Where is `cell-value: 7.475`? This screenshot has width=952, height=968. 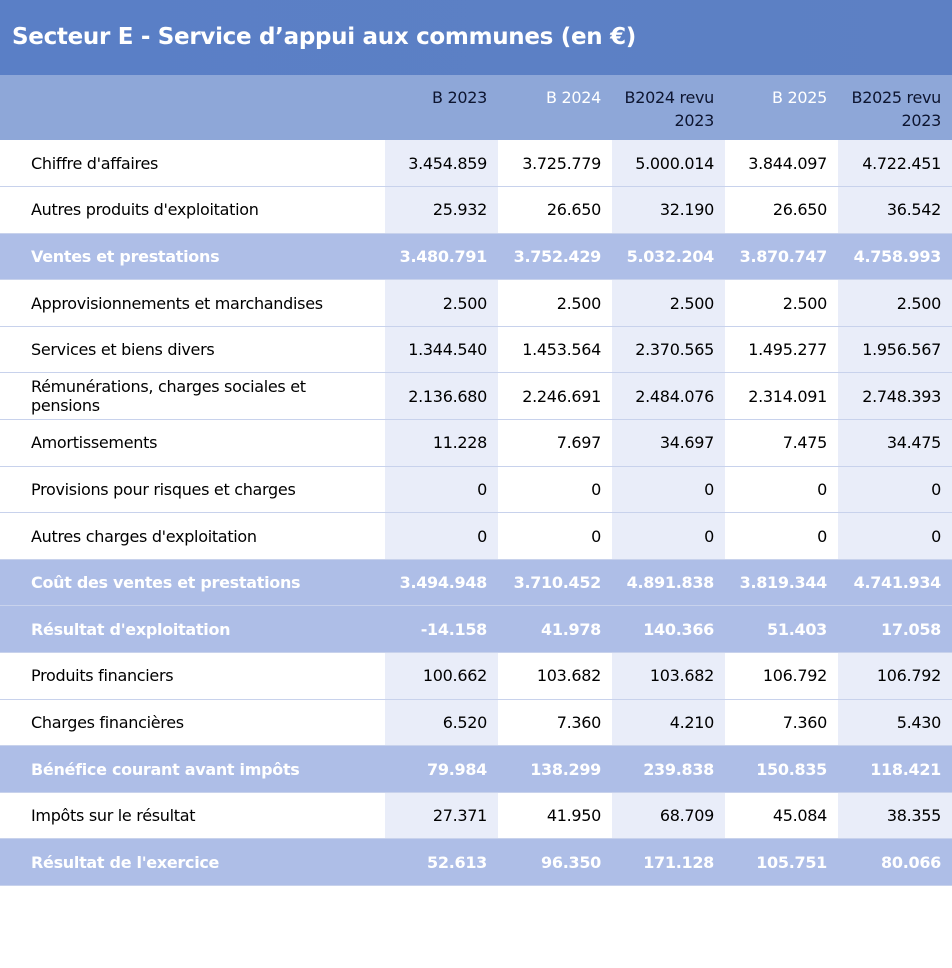 cell-value: 7.475 is located at coordinates (805, 443).